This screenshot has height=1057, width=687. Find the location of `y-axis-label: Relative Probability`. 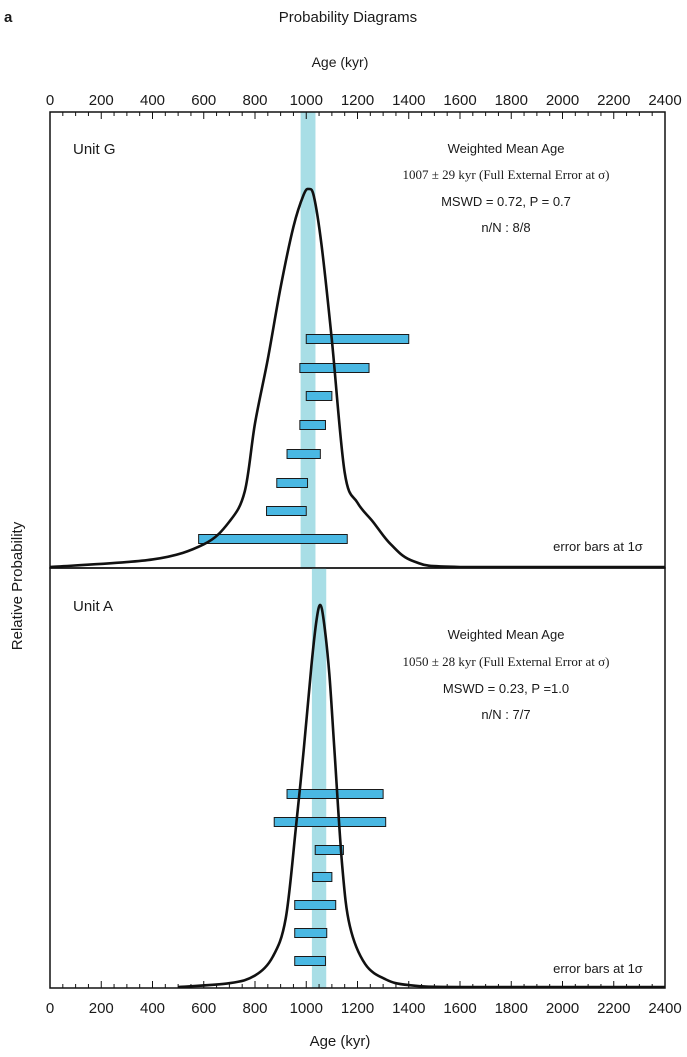

y-axis-label: Relative Probability is located at coordinates (17, 585).